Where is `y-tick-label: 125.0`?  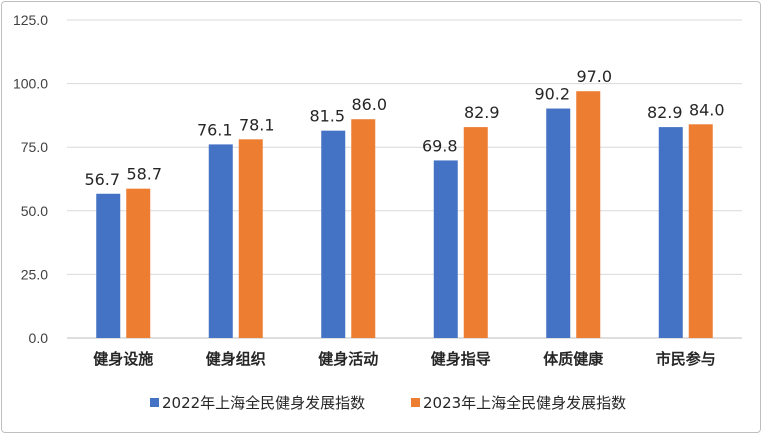 y-tick-label: 125.0 is located at coordinates (30, 20).